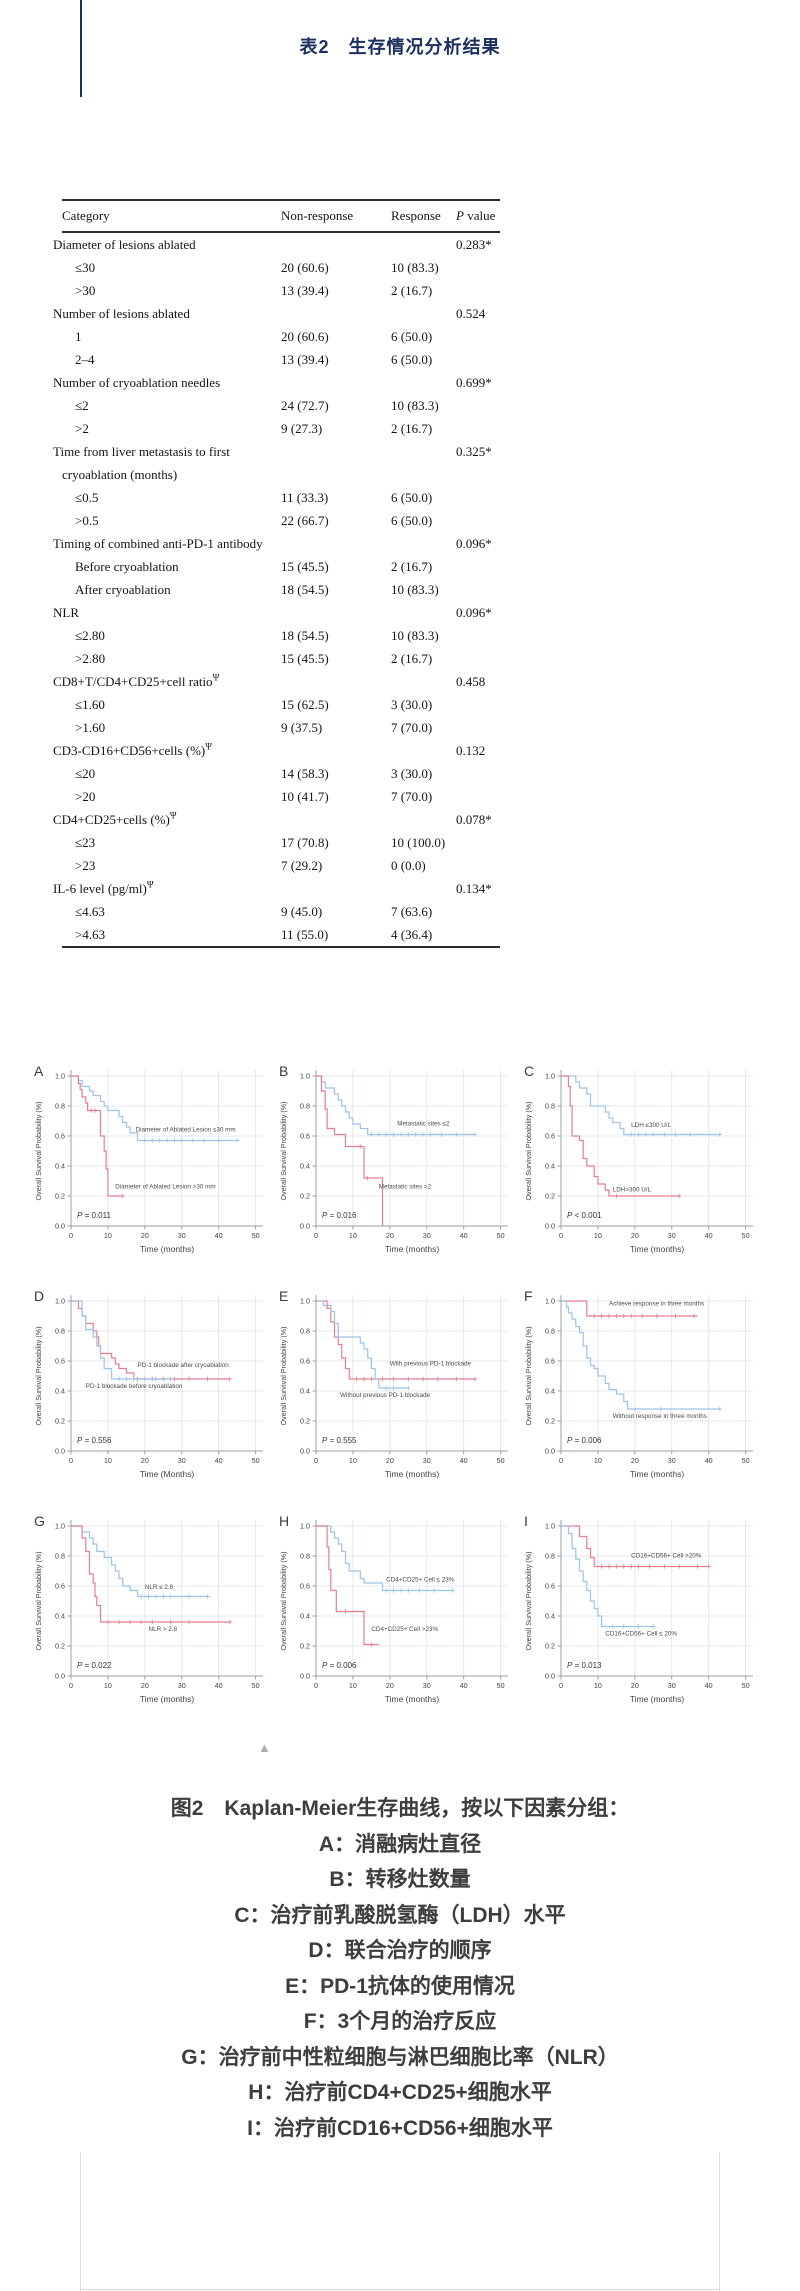 The height and width of the screenshot is (2291, 800). What do you see at coordinates (385, 1395) in the screenshot?
I see `series-label: Without previous PD-1 blockade` at bounding box center [385, 1395].